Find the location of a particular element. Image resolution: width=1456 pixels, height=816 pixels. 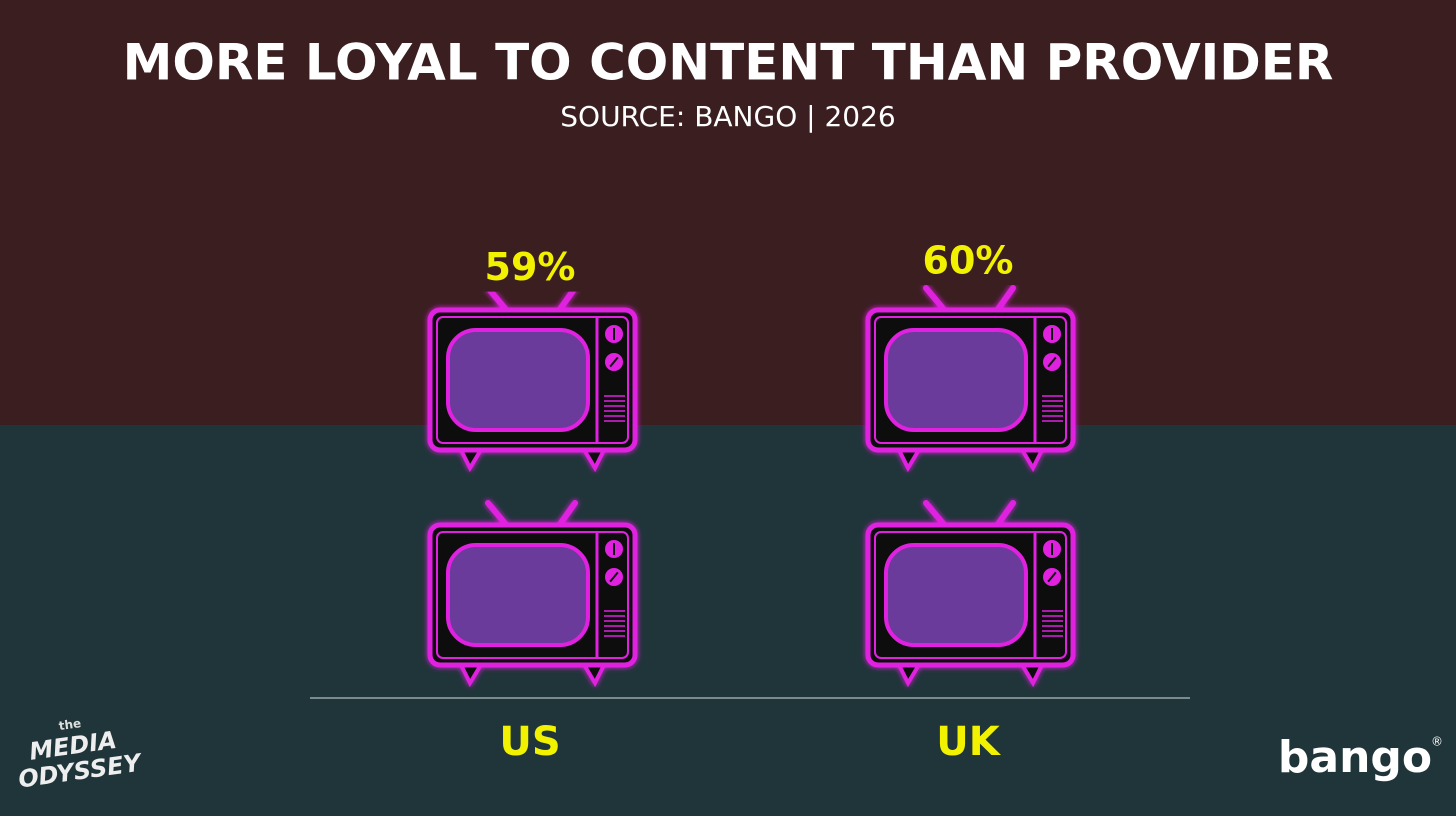

logo-text: the is located at coordinates (70, 724).